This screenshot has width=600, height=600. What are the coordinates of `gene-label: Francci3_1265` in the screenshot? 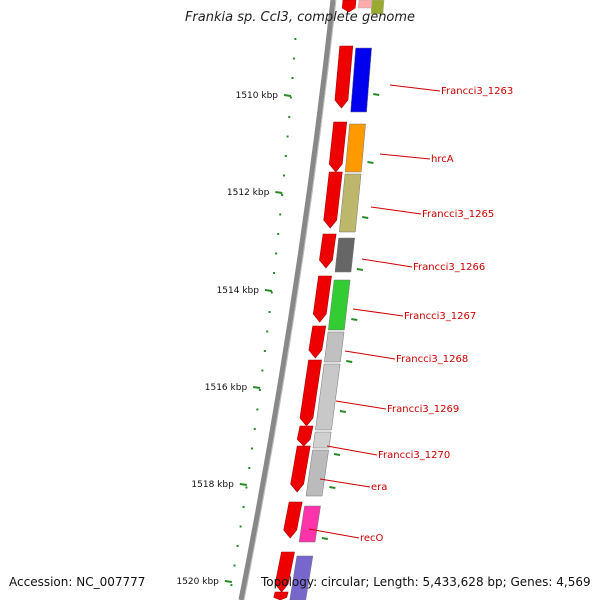 It's located at (458, 214).